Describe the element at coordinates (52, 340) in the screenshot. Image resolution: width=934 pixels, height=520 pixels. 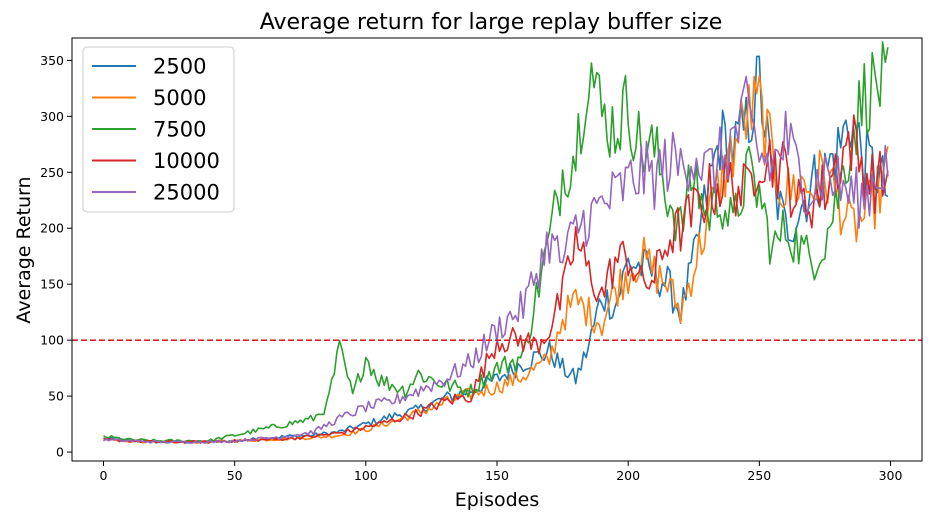
I see `y-tick-label: 100` at that location.